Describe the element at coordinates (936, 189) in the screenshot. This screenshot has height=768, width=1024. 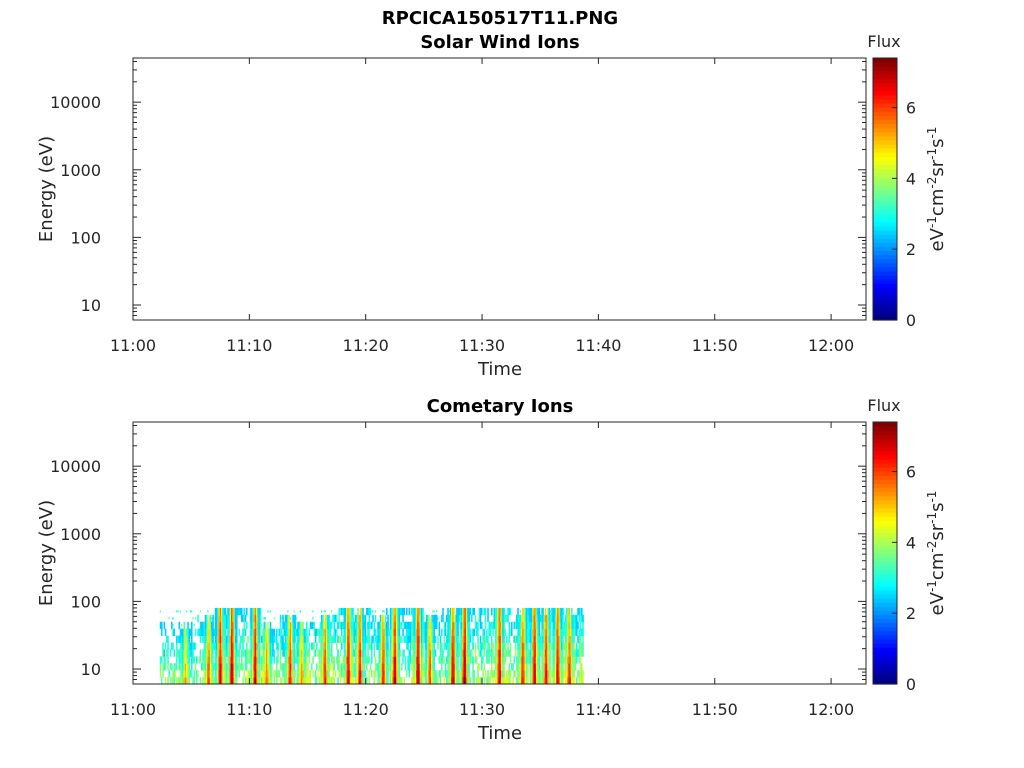
I see `colorbar-unit-label: eV-1cm-2sr-1s-1` at that location.